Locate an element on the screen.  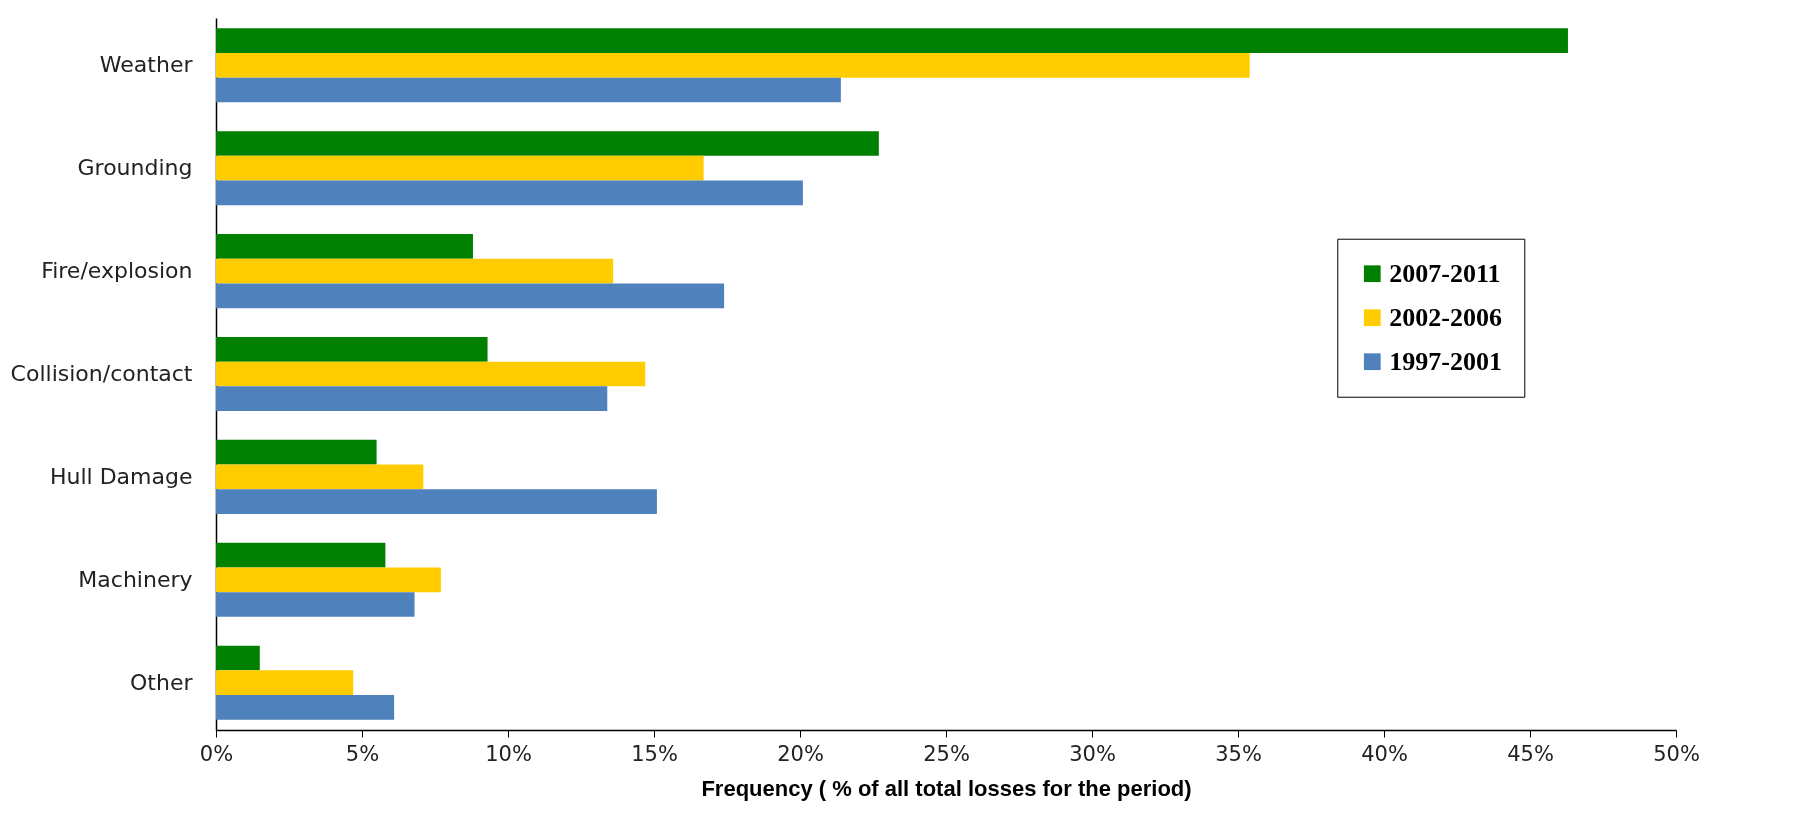
x-tick-label: 50% is located at coordinates (1676, 753).